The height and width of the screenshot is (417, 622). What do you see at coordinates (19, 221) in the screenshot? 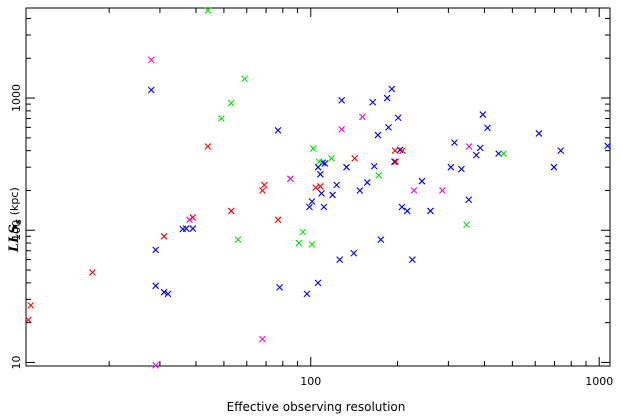
I see `y-axis-title-subscript: s` at bounding box center [19, 221].